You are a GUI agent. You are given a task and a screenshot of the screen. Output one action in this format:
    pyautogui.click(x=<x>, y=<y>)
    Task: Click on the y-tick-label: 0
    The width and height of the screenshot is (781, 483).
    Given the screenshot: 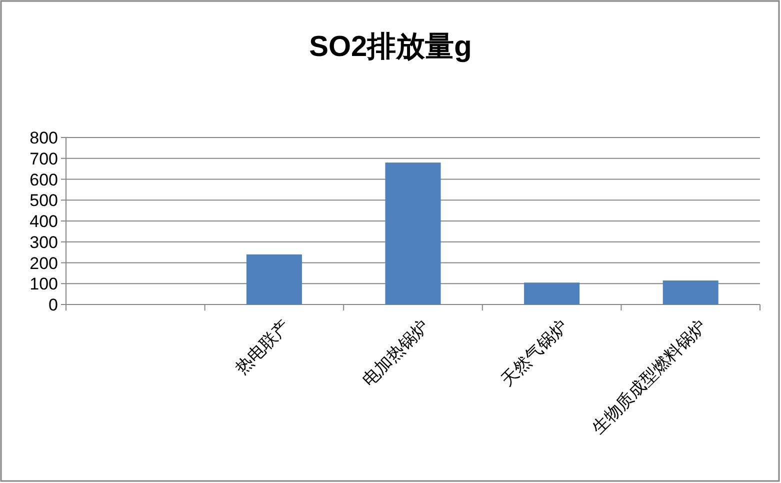 What is the action you would take?
    pyautogui.click(x=53, y=305)
    